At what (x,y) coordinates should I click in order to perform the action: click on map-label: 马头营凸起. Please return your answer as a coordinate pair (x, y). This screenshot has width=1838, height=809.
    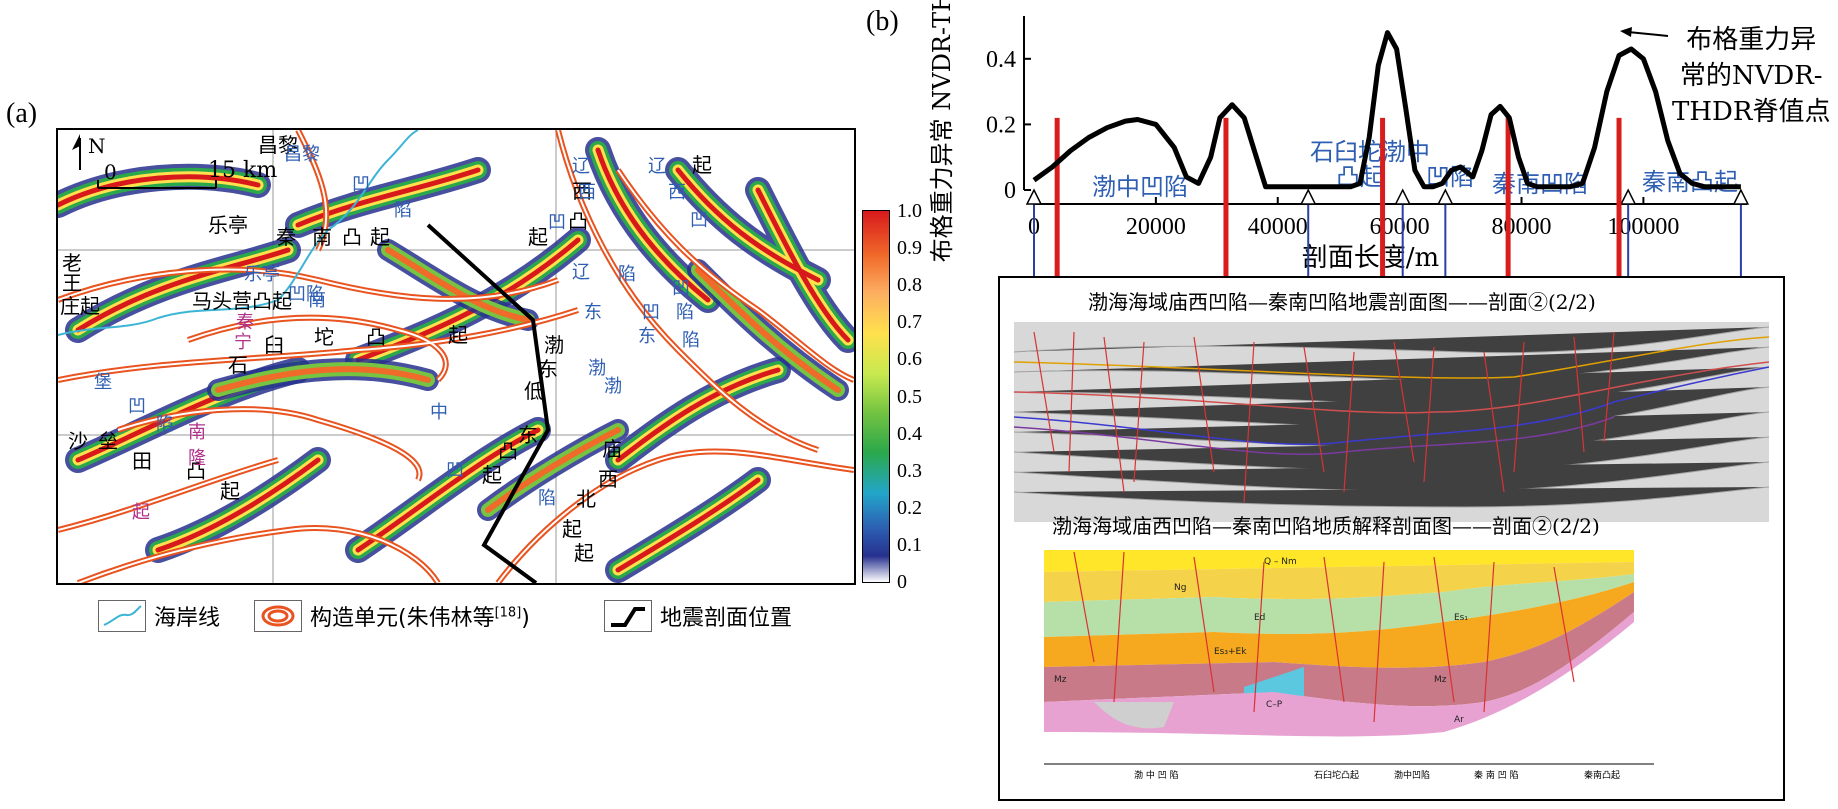
    Looking at the image, I should click on (242, 301).